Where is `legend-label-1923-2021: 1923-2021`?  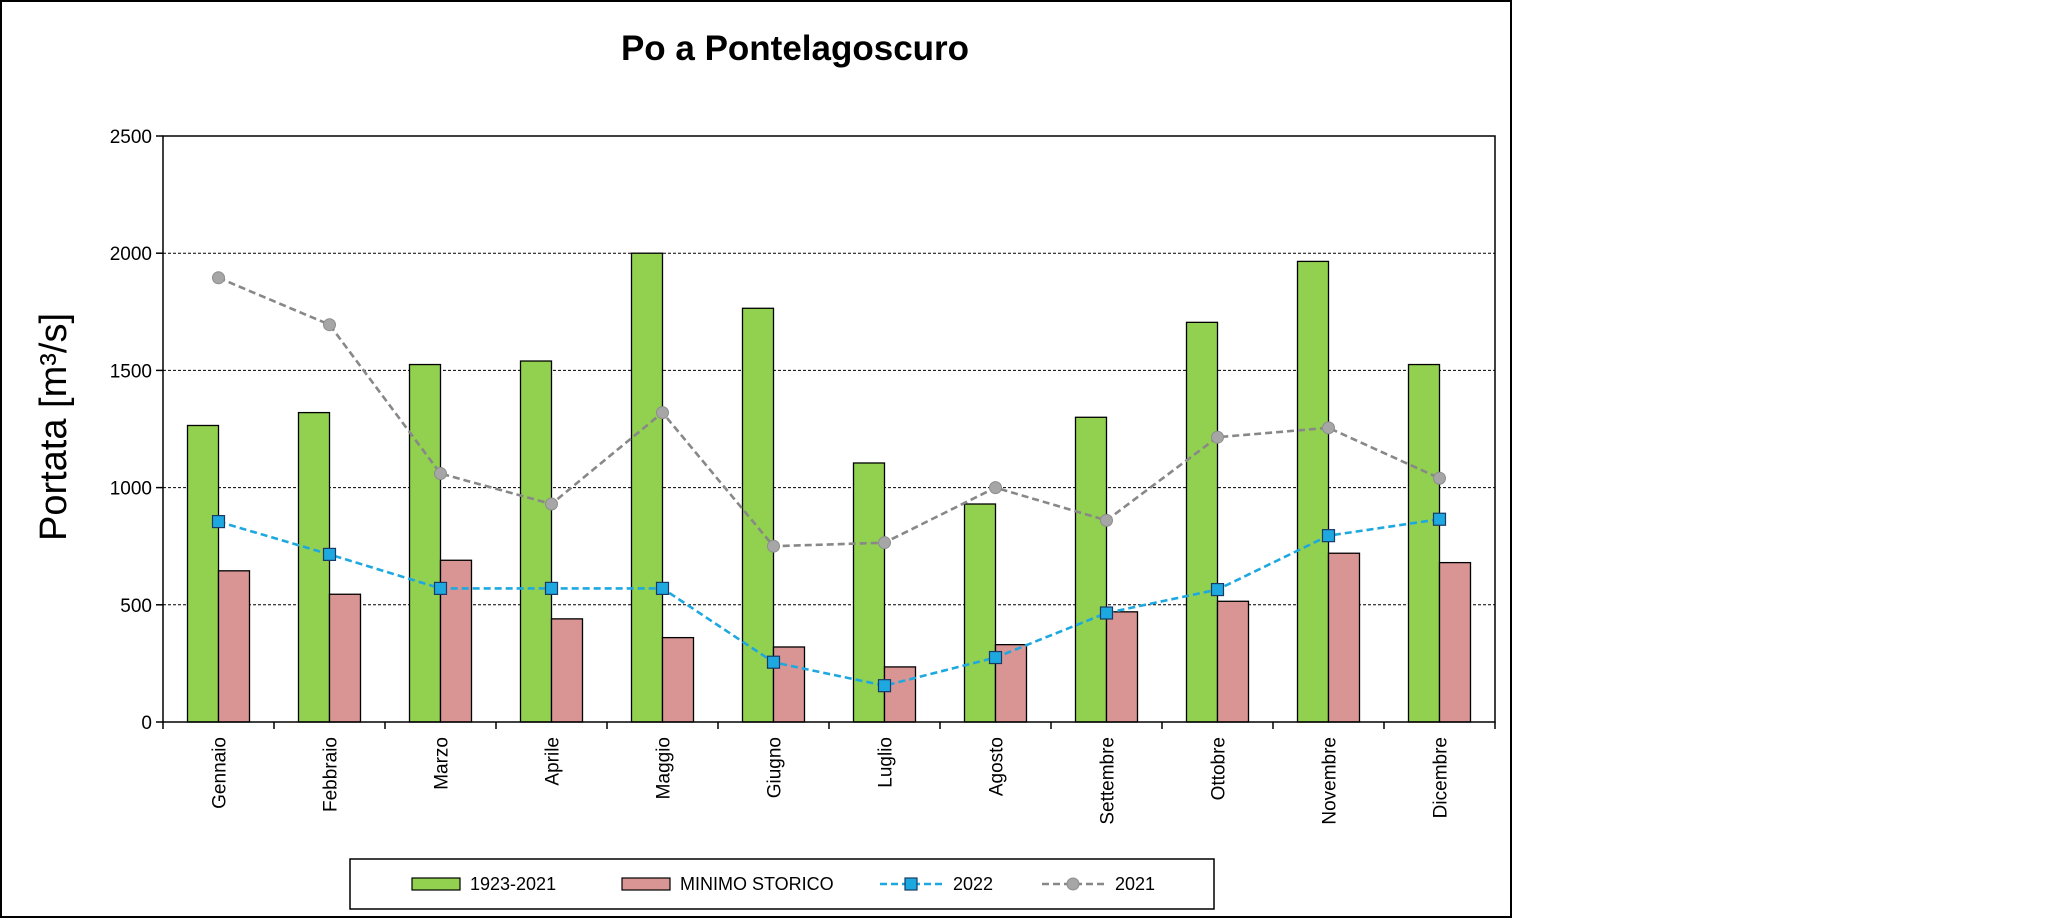
legend-label-1923-2021: 1923-2021 is located at coordinates (513, 884).